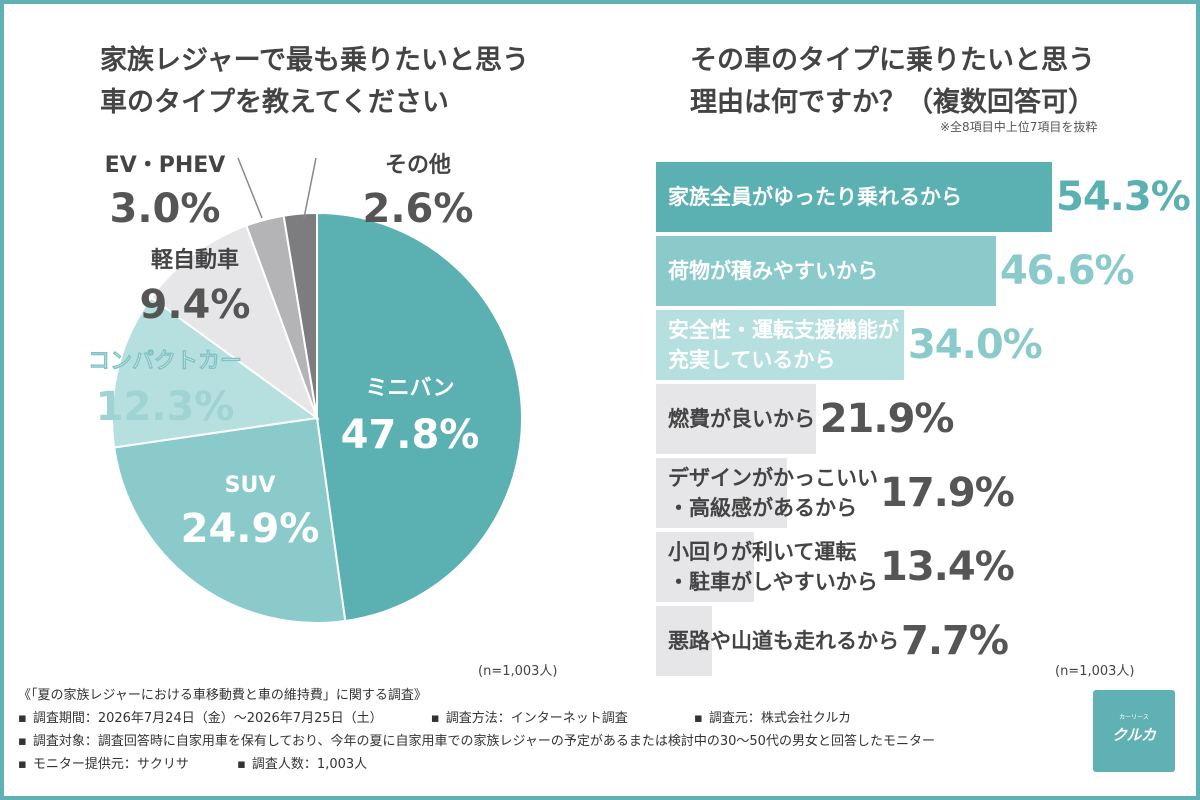  What do you see at coordinates (222, 695) in the screenshot?
I see `survey-heading: 《「夏の家族レジャーにおける車移動費と車の維持費」に関する調査》` at bounding box center [222, 695].